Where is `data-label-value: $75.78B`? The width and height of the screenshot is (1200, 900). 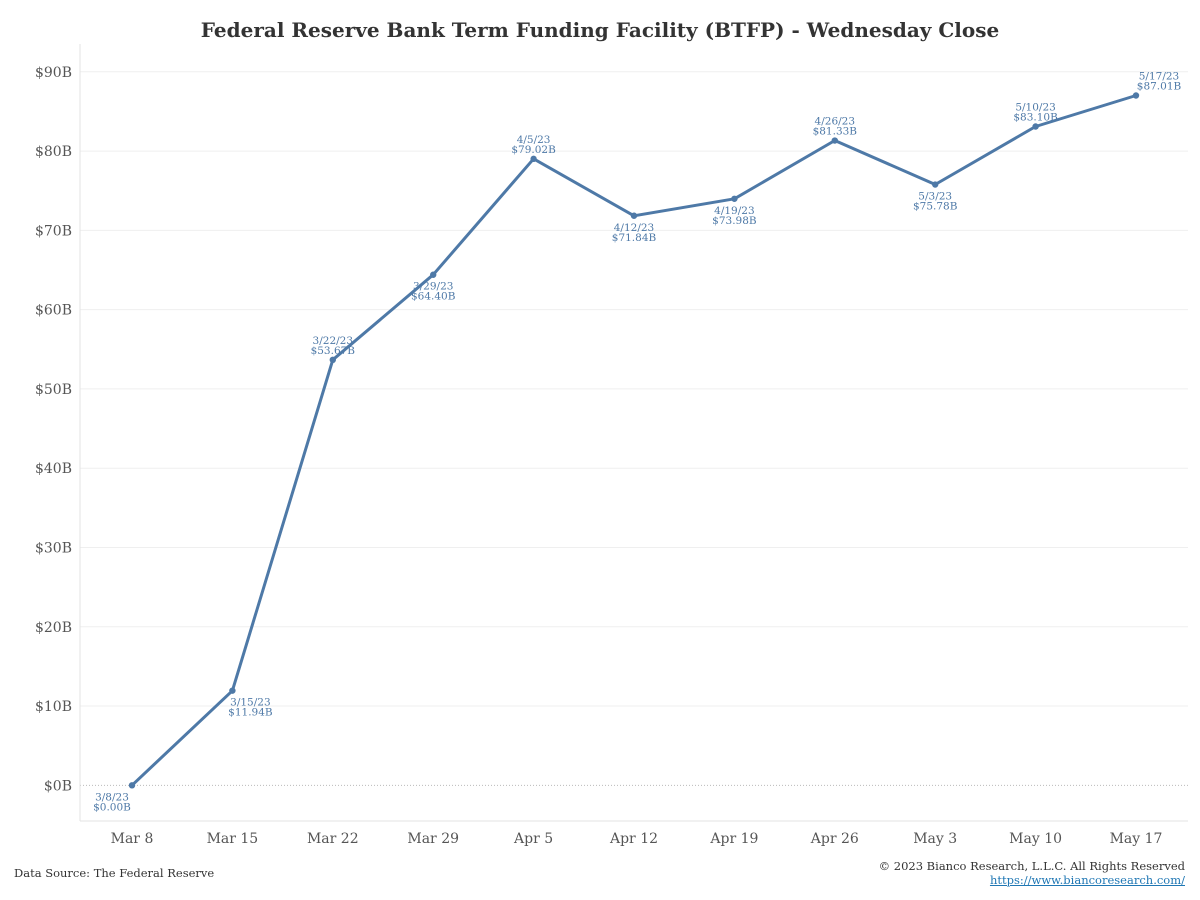
data-label-value: $75.78B is located at coordinates (935, 207).